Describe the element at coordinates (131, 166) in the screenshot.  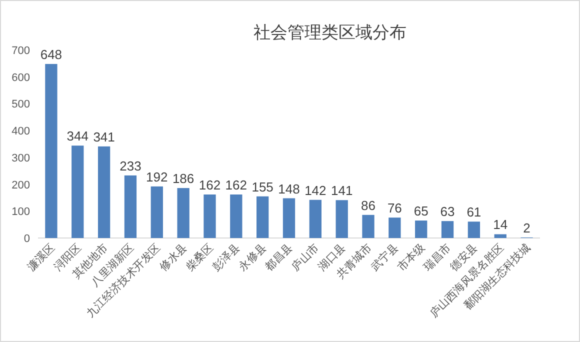
I see `data-label: 233` at that location.